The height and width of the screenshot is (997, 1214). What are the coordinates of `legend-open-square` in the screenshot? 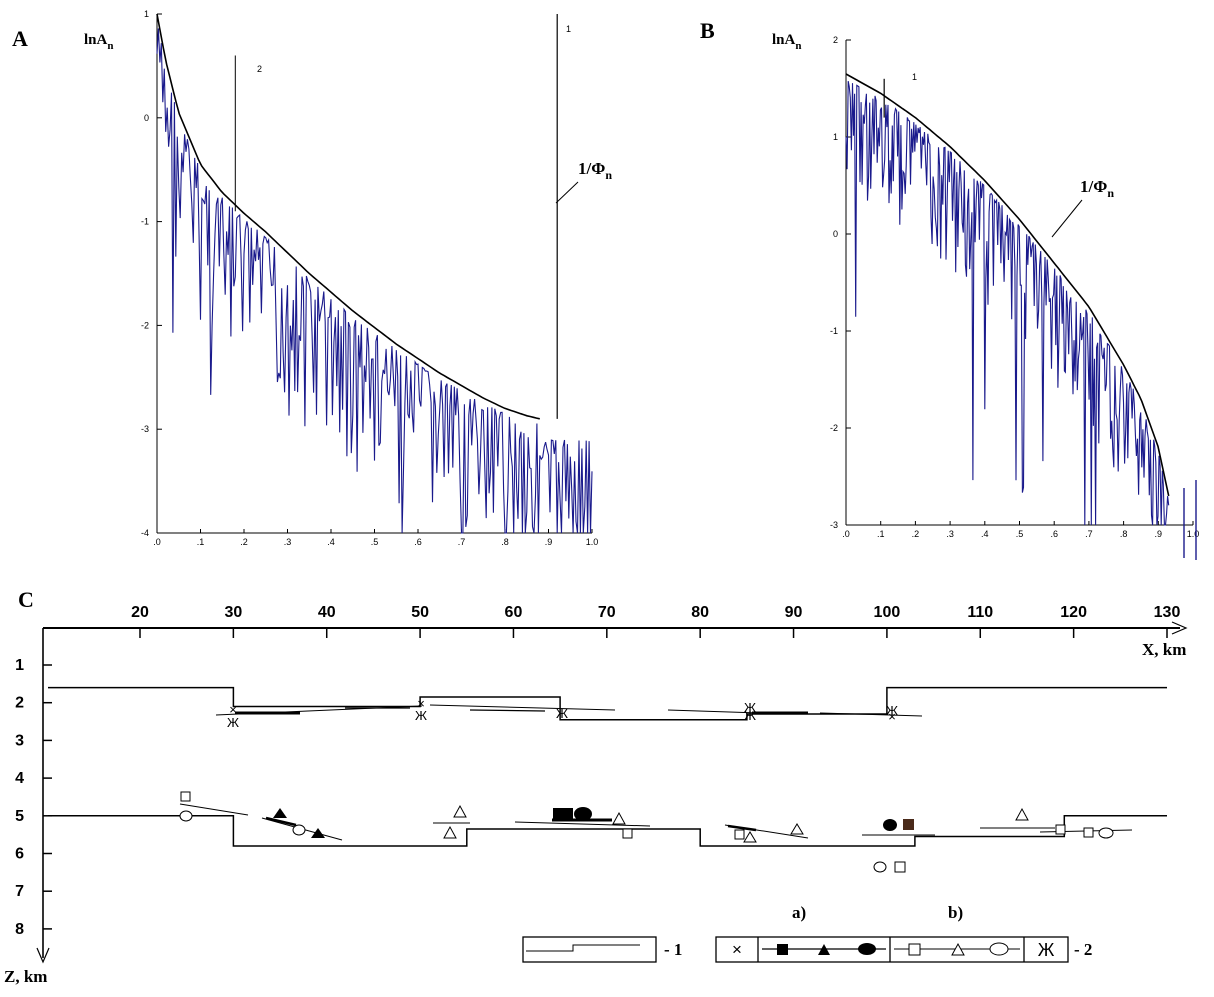 It's located at (914, 949).